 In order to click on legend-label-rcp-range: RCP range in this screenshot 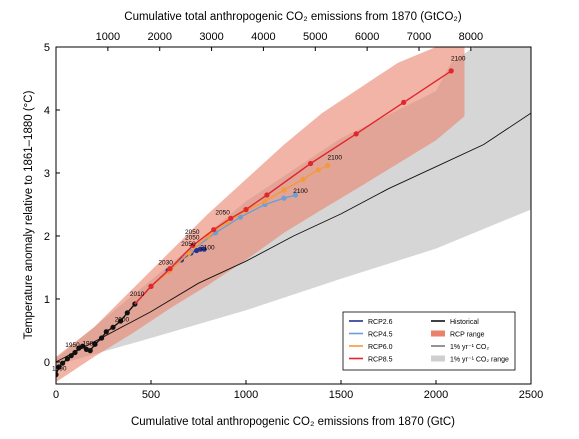, I will do `click(467, 335)`.